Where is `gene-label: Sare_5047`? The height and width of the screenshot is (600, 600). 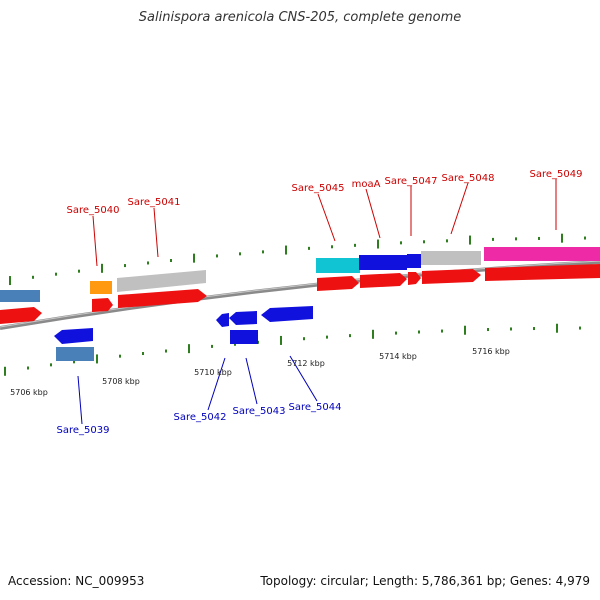 gene-label: Sare_5047 is located at coordinates (411, 181).